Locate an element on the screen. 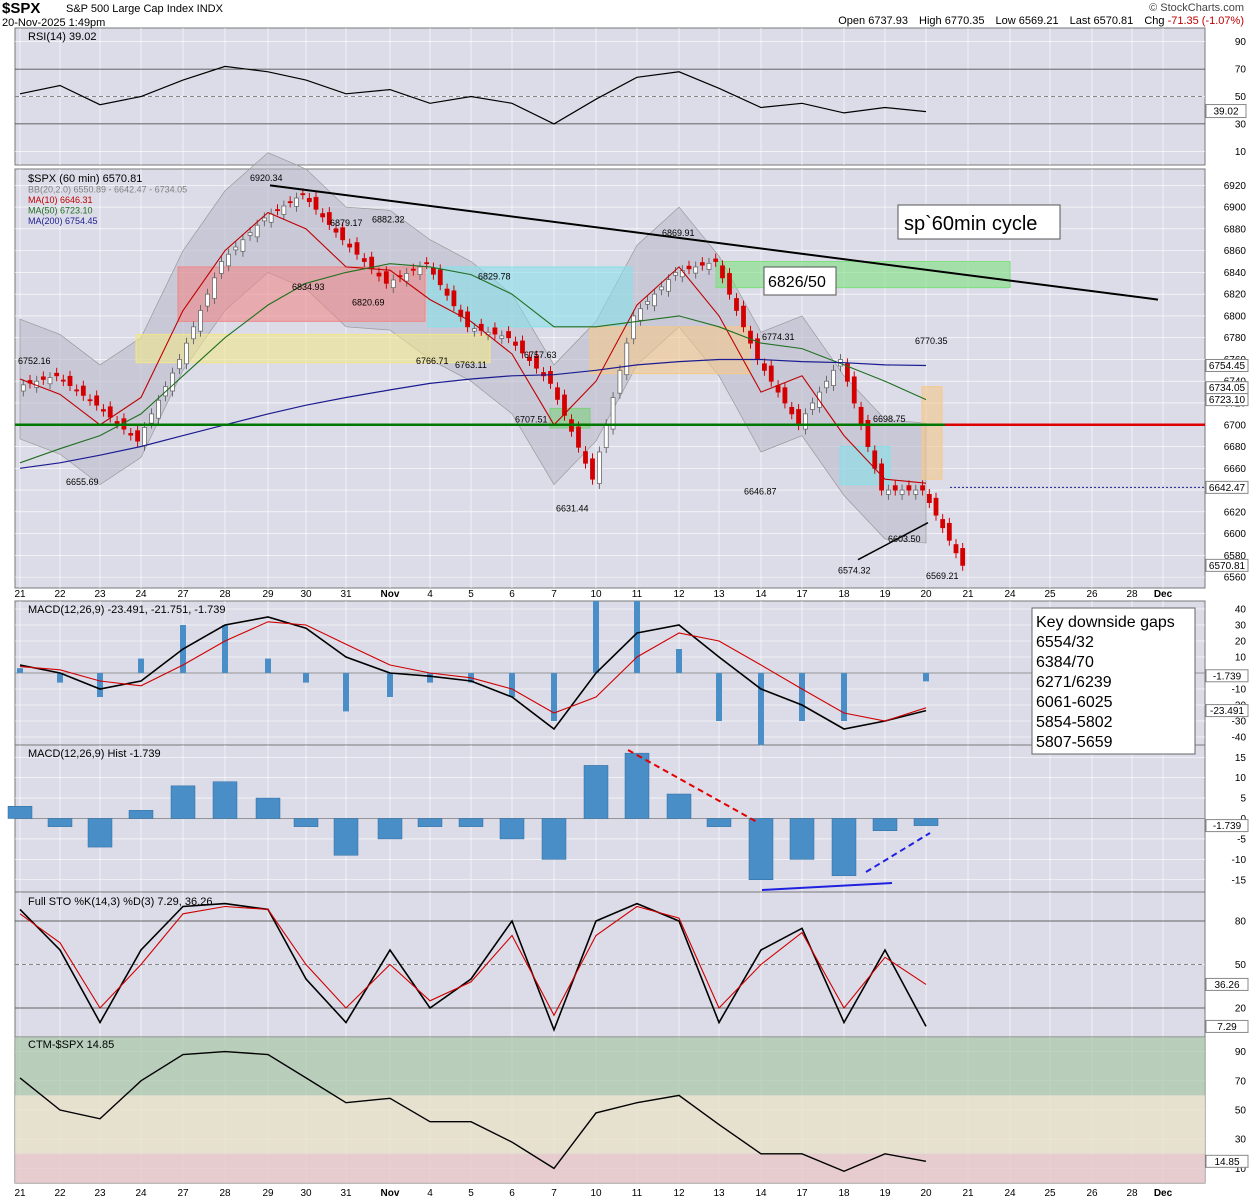  sto-d-line is located at coordinates (473, 961).